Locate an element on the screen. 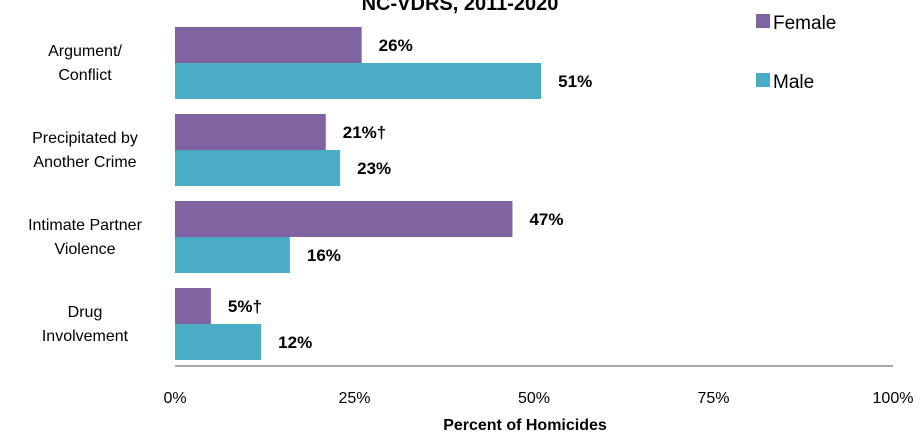 Image resolution: width=921 pixels, height=437 pixels. legend-label-male: Male is located at coordinates (793, 82).